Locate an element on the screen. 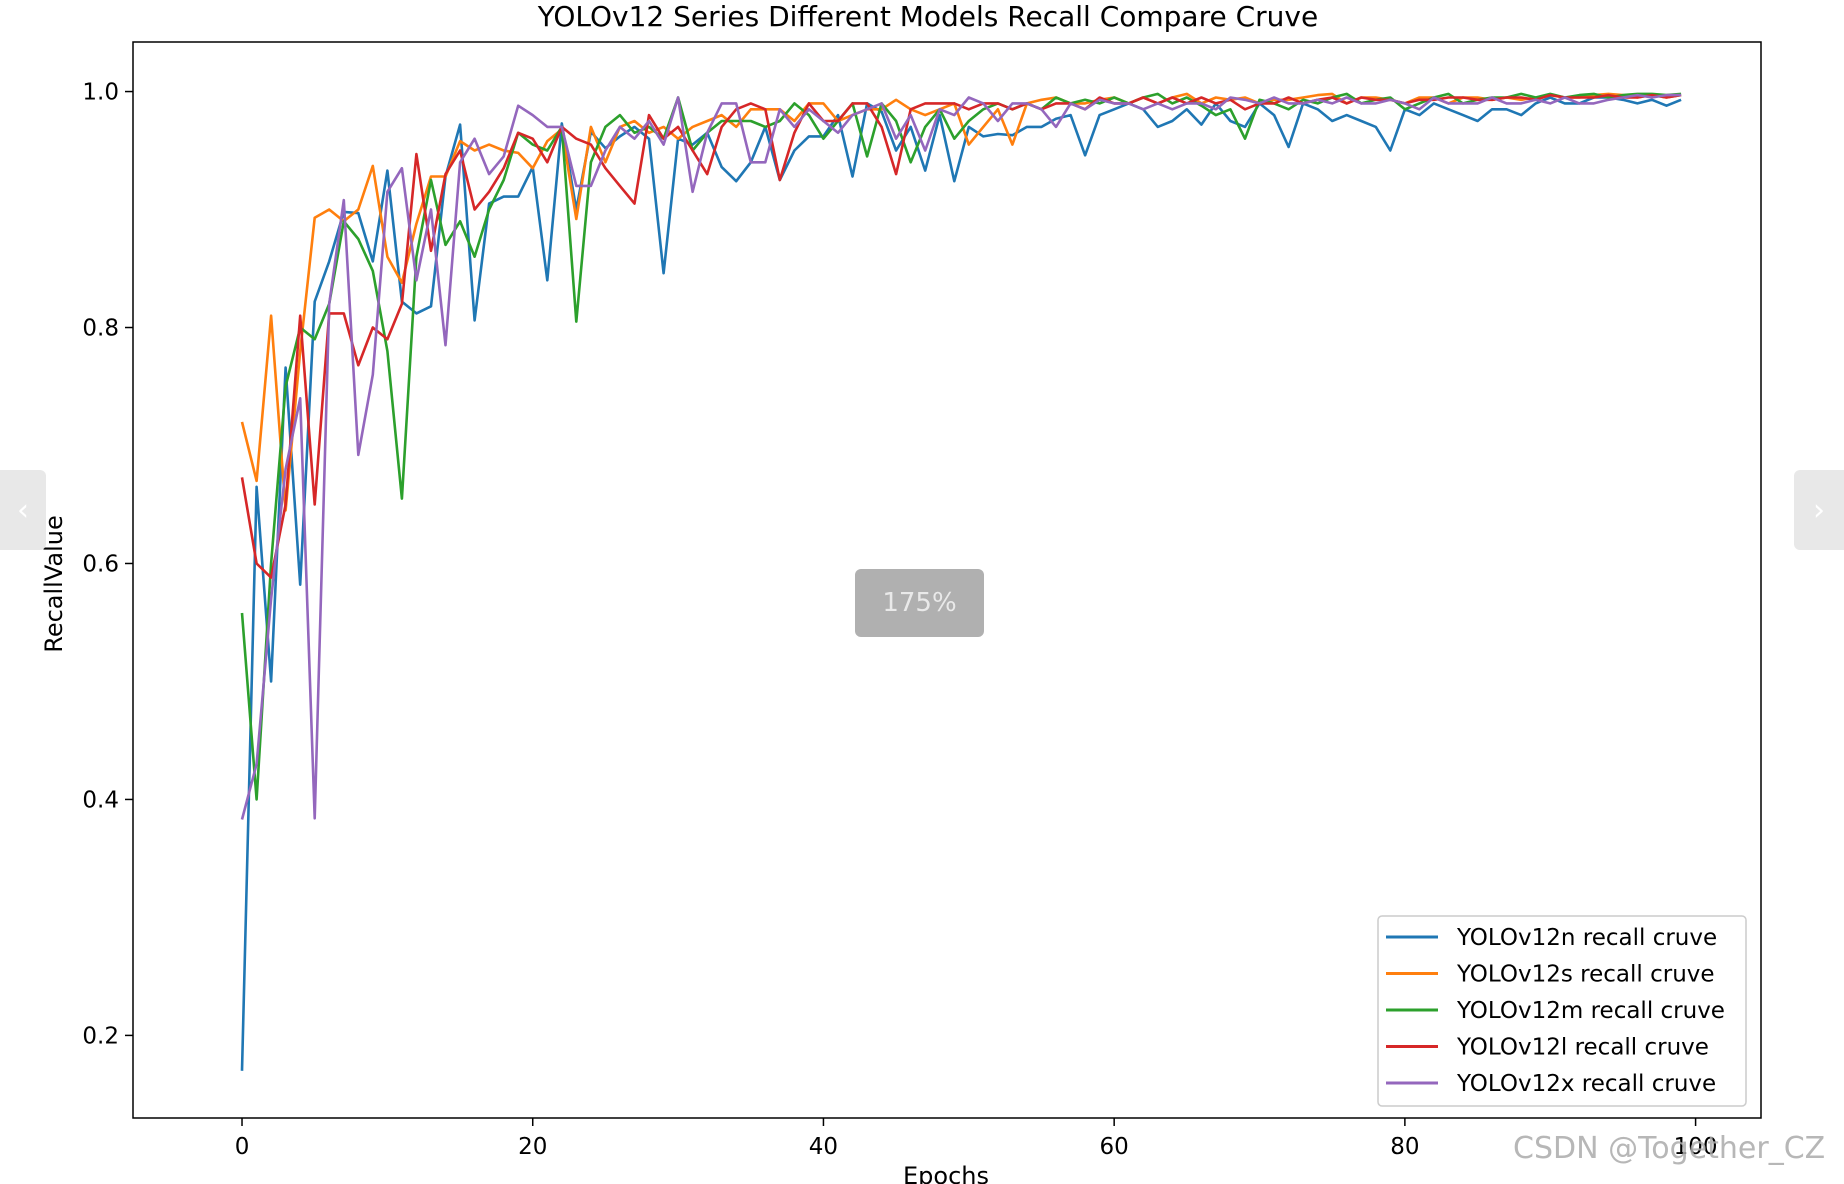 This screenshot has height=1184, width=1844. next-image-button: › is located at coordinates (1819, 510).